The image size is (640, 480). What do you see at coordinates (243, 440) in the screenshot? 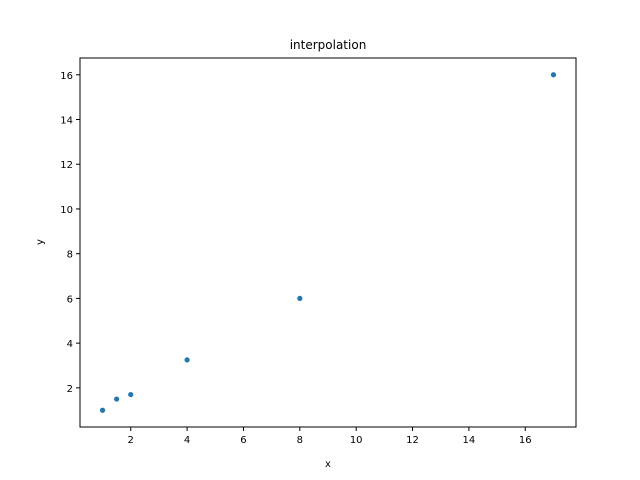
I see `x-tick-label: 6` at bounding box center [243, 440].